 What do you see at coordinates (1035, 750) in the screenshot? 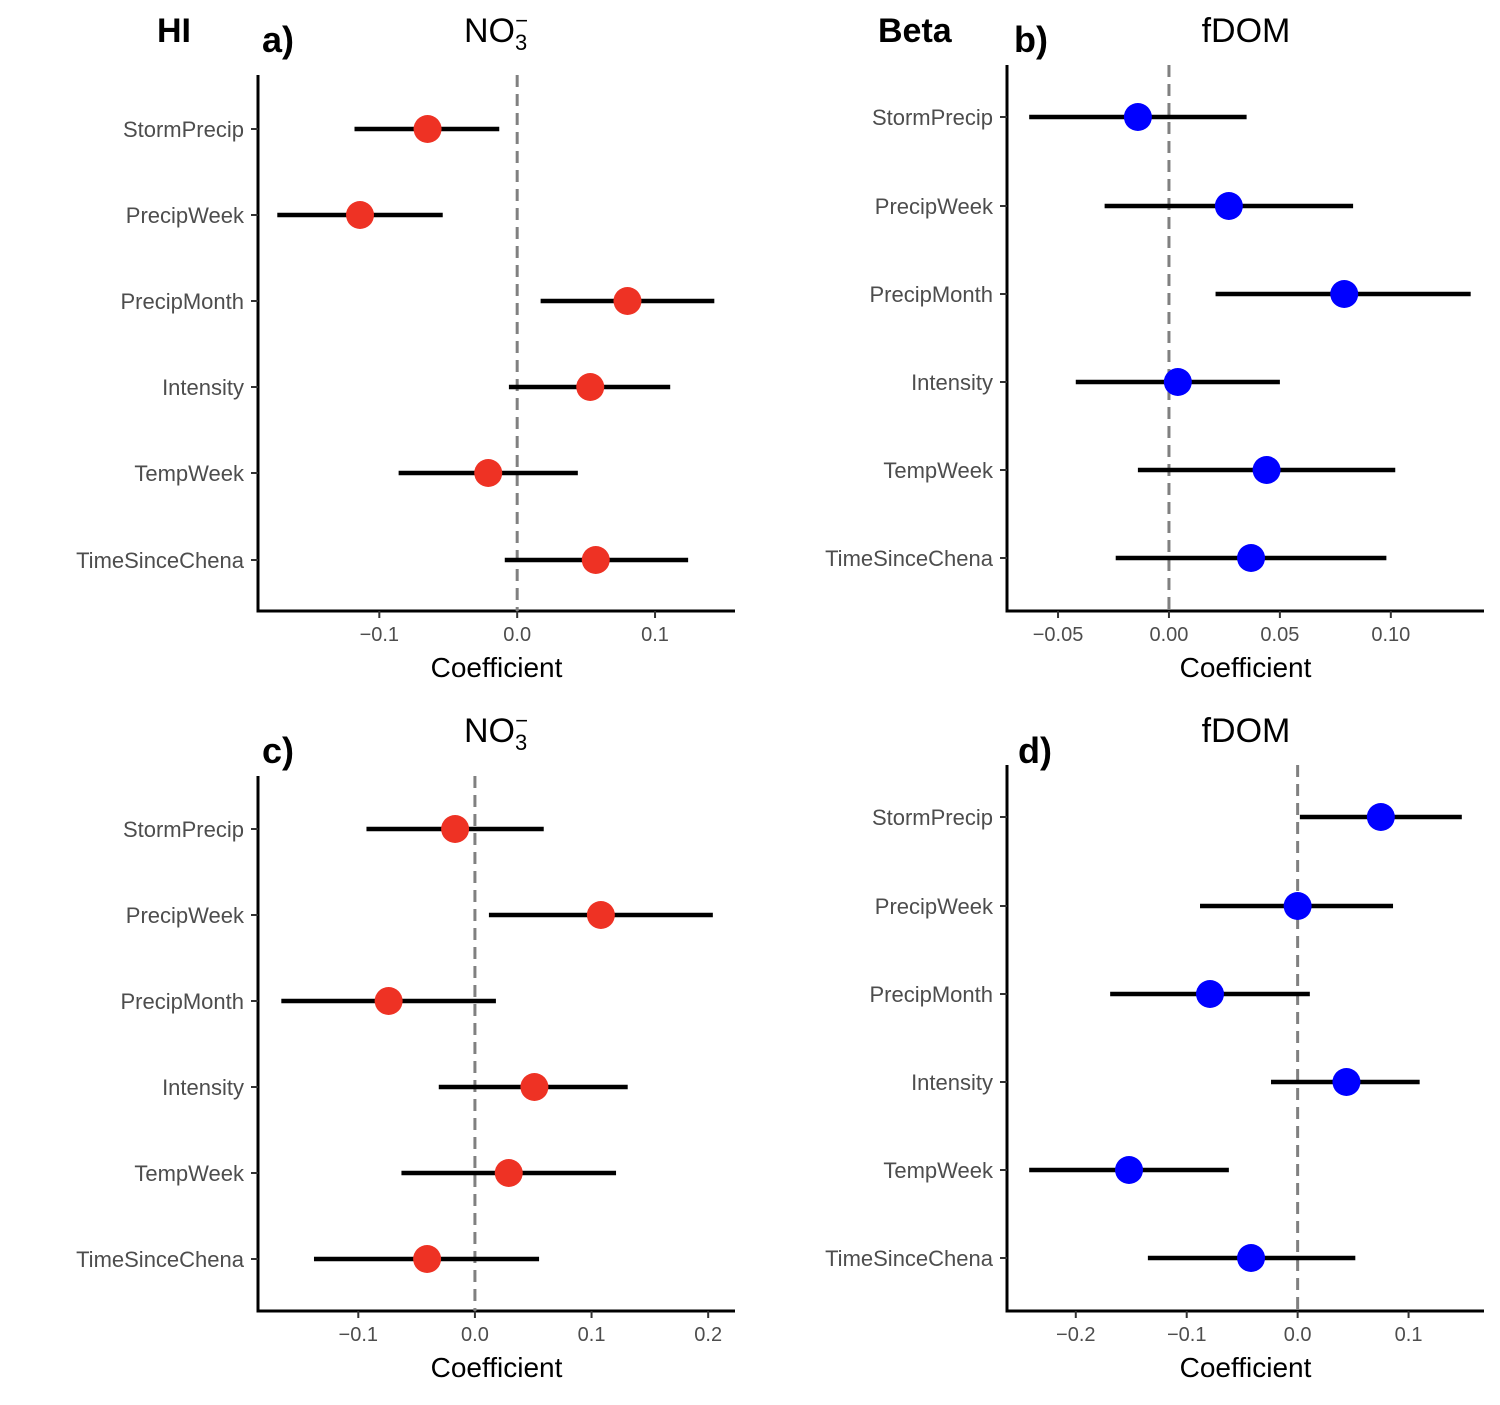
I see `panel-tag: d)` at bounding box center [1035, 750].